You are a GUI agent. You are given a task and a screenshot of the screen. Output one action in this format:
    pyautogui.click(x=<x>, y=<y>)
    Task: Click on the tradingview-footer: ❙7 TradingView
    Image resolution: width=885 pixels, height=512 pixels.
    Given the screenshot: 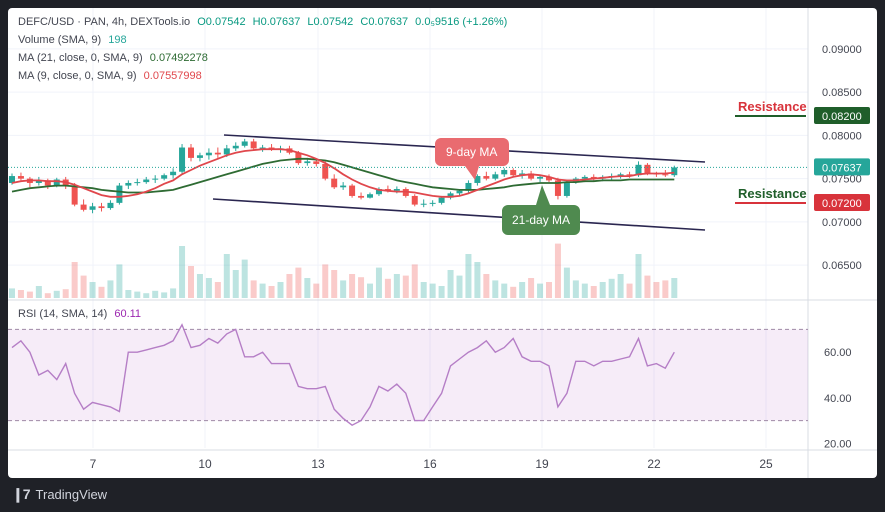 What is the action you would take?
    pyautogui.click(x=59, y=494)
    